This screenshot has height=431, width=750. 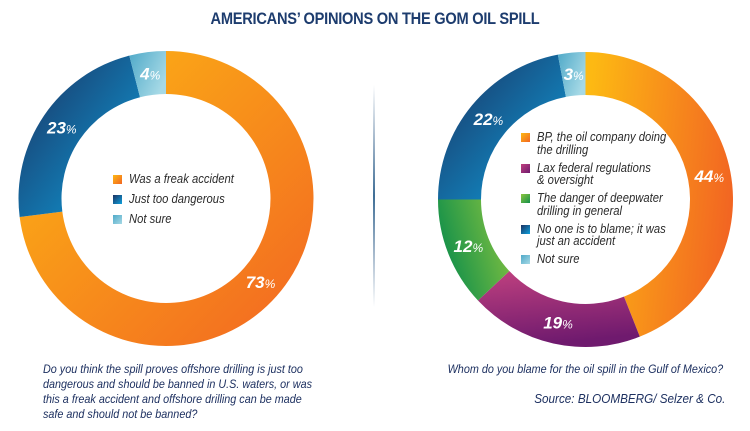 What do you see at coordinates (558, 322) in the screenshot?
I see `data-label: 19%` at bounding box center [558, 322].